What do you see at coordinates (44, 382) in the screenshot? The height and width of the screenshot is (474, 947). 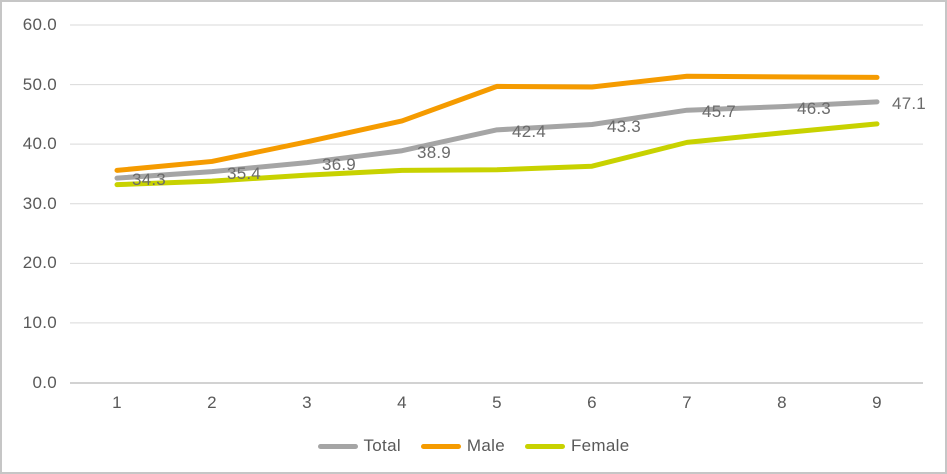 I see `y-axis-tick-label: 0.0` at bounding box center [44, 382].